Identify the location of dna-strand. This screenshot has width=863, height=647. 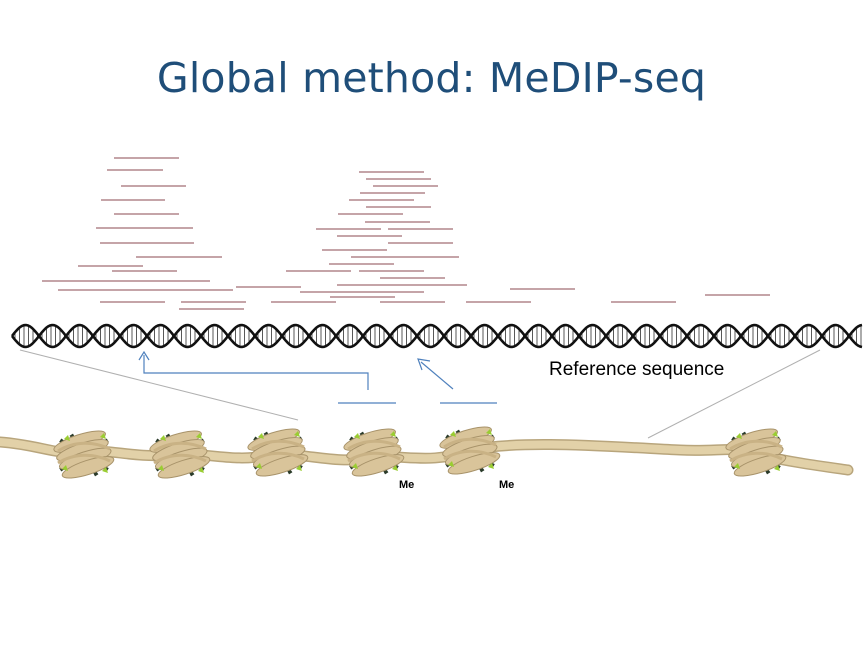
(436, 336).